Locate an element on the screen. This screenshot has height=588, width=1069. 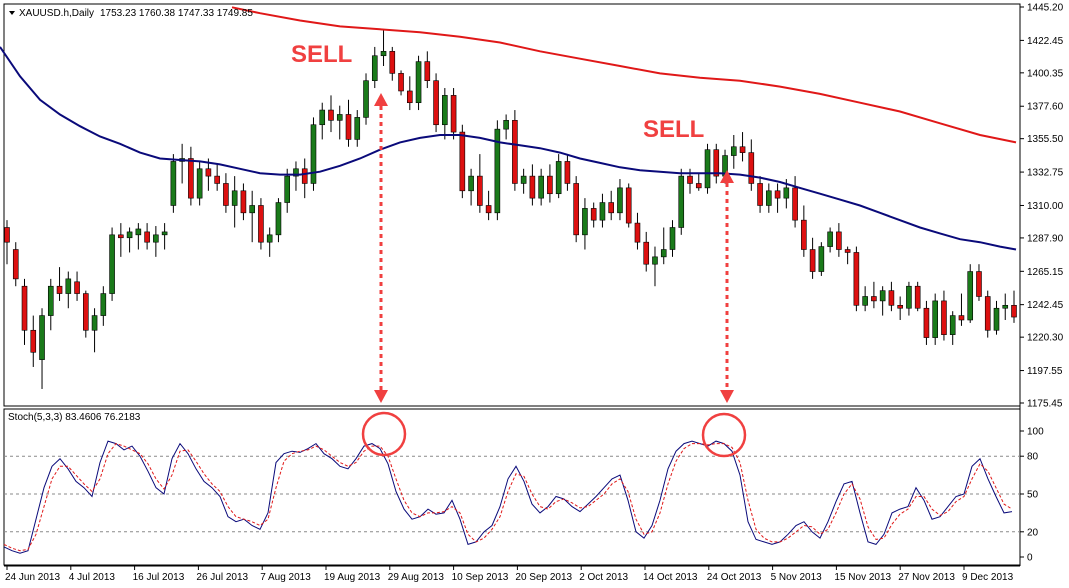
time-tick-label: 27 Nov 2013 is located at coordinates (926, 577).